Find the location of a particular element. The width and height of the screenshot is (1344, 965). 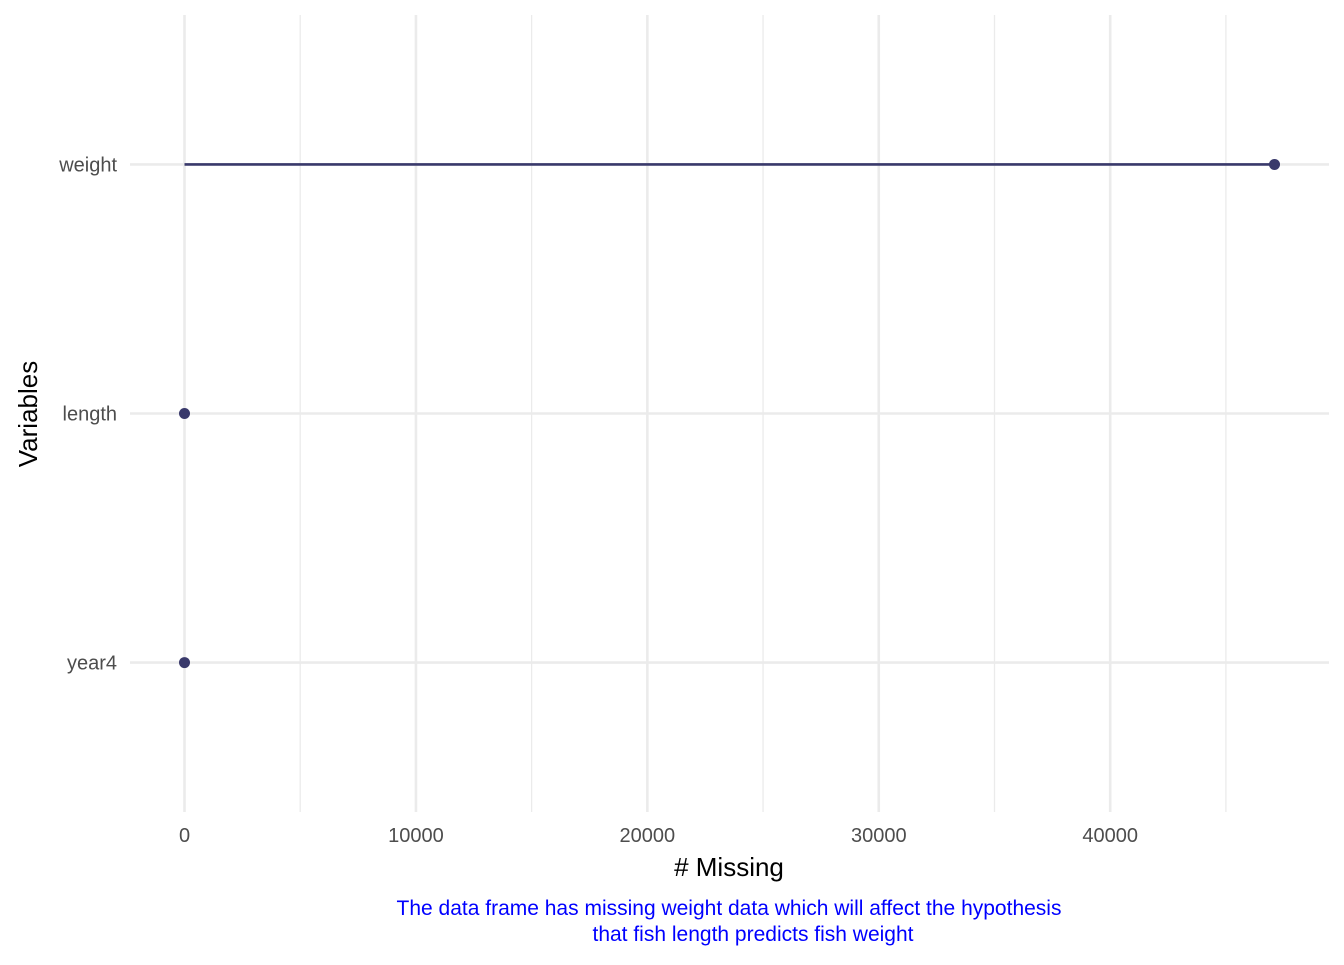

lollipop-point-length is located at coordinates (184, 413).